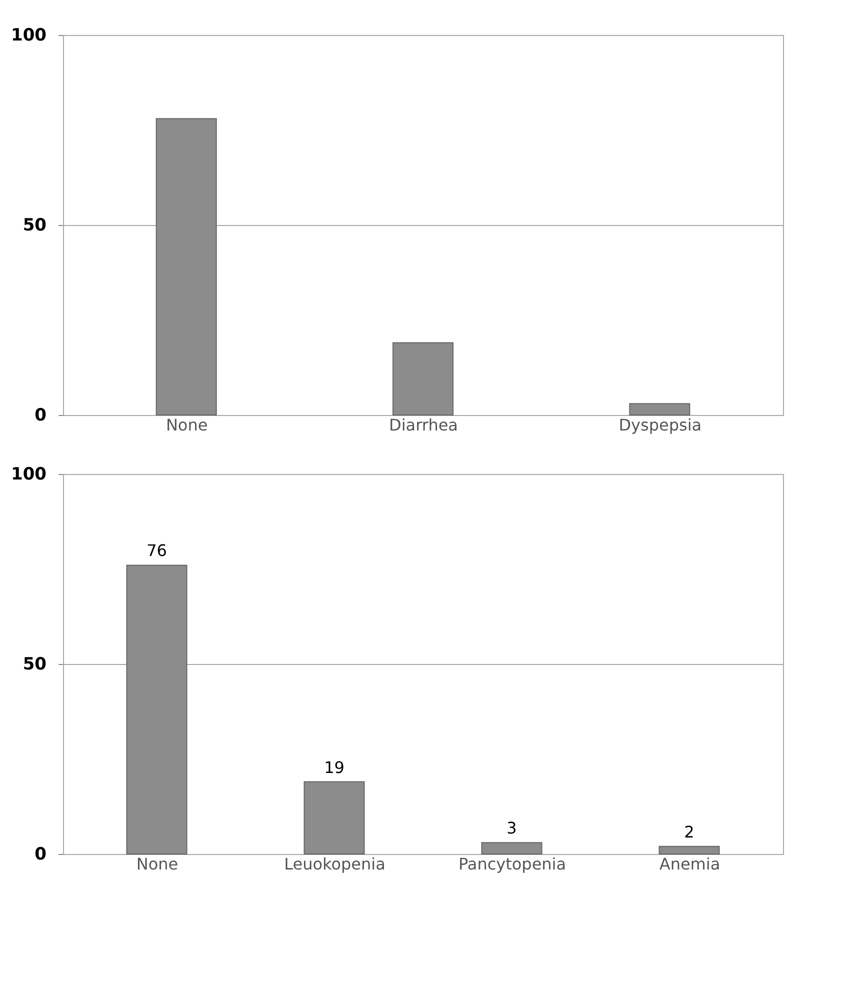  Describe the element at coordinates (335, 864) in the screenshot. I see `x-tick-label: Leuokopenia` at that location.